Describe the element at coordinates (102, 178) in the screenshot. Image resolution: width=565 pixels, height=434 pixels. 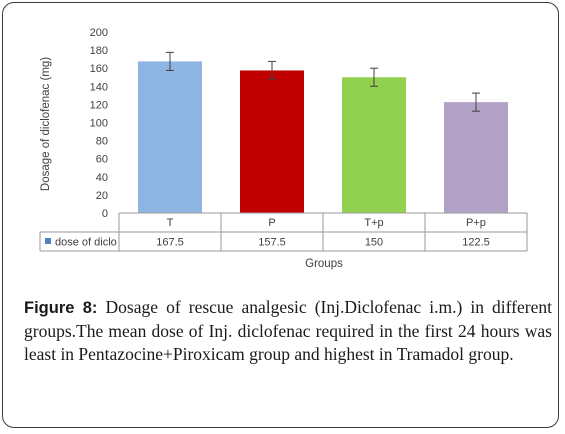
I see `y-tick-label: 40` at that location.